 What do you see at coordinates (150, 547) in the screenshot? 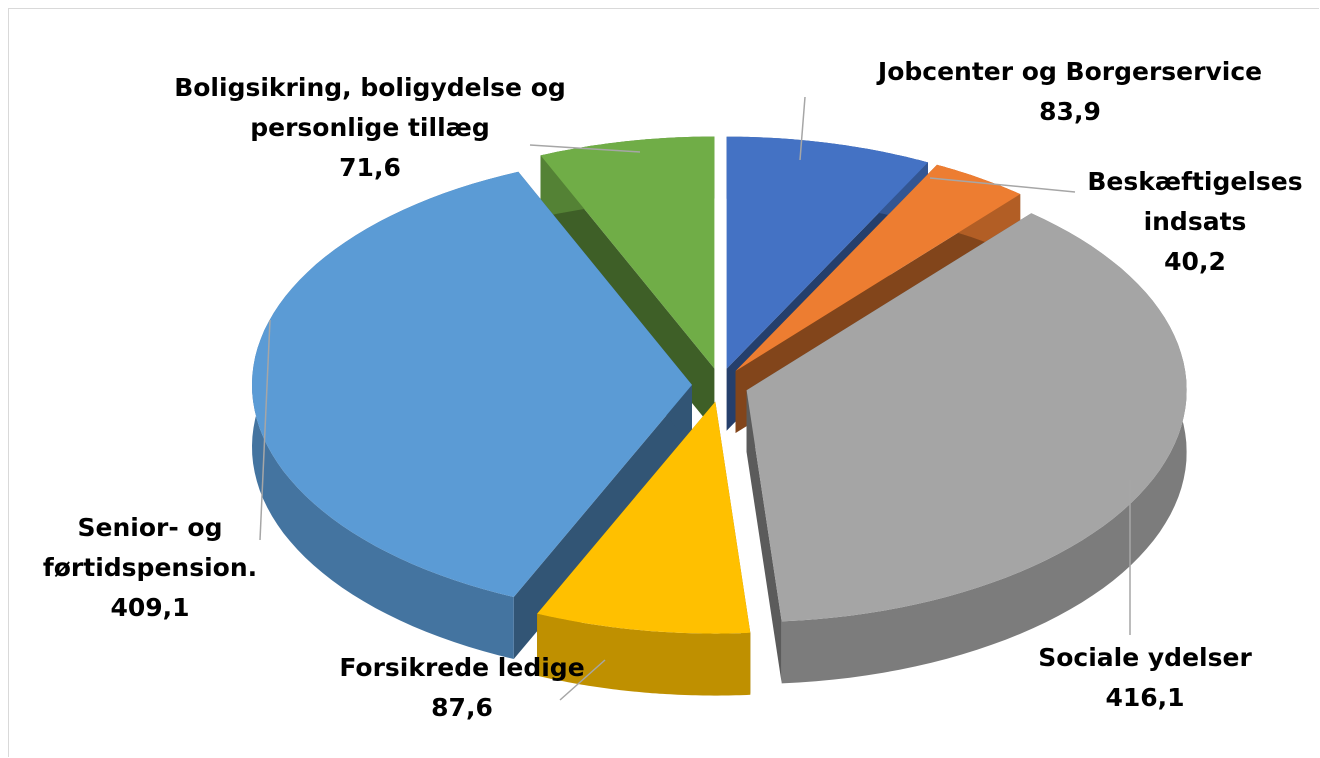
I see `label-name: Senior- og førtidspension.` at bounding box center [150, 547].